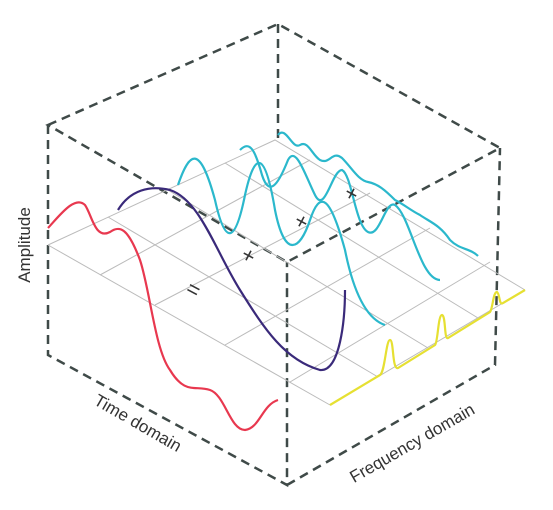 The image size is (553, 510). I want to click on operator: =, so click(193, 289).